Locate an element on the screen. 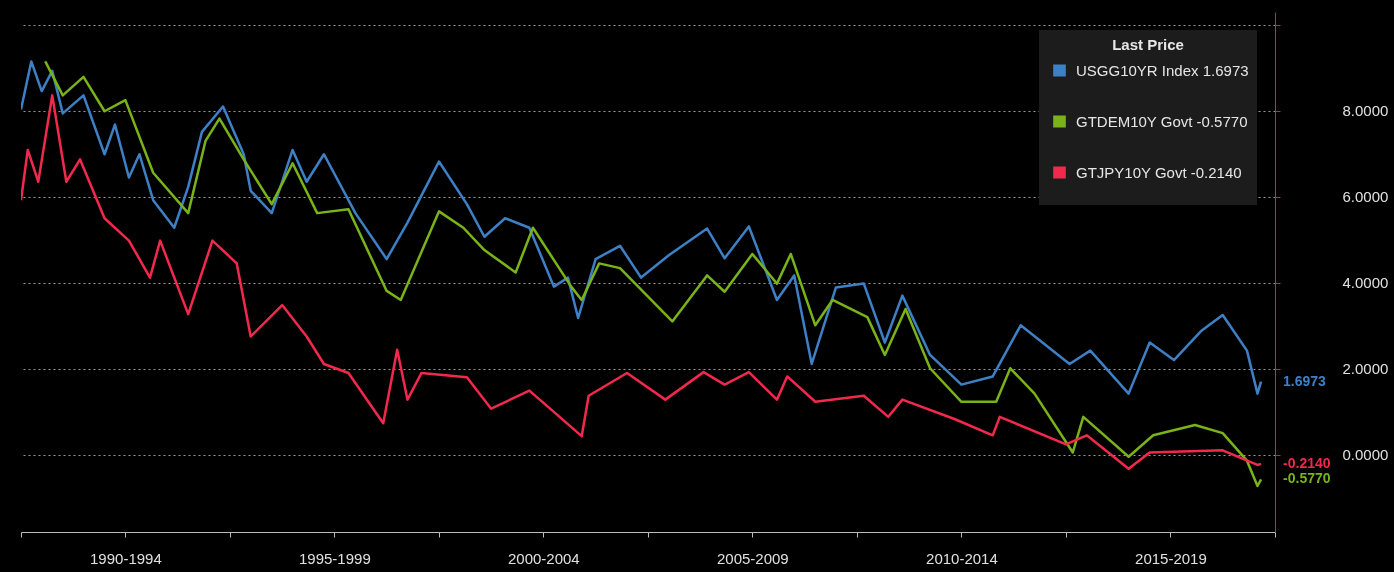 The width and height of the screenshot is (1394, 572). legend-label: USGG10YR Index 1.6973 is located at coordinates (1162, 70).